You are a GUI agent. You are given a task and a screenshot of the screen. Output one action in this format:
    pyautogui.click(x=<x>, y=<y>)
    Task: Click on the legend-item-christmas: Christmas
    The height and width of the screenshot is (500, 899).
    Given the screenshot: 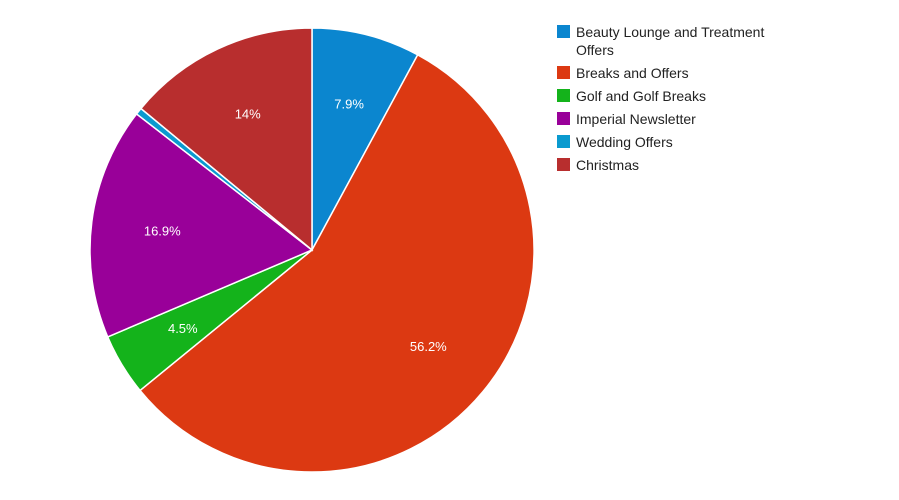 What is the action you would take?
    pyautogui.click(x=598, y=165)
    